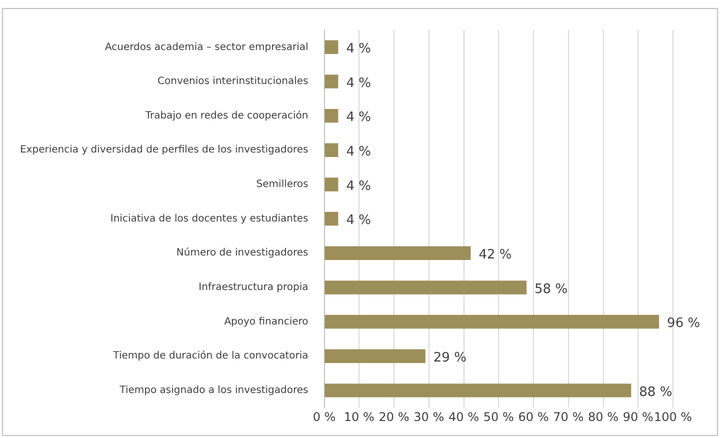  Describe the element at coordinates (210, 356) in the screenshot. I see `y-tick-label: Tiempo de duración de la convocatoria` at that location.